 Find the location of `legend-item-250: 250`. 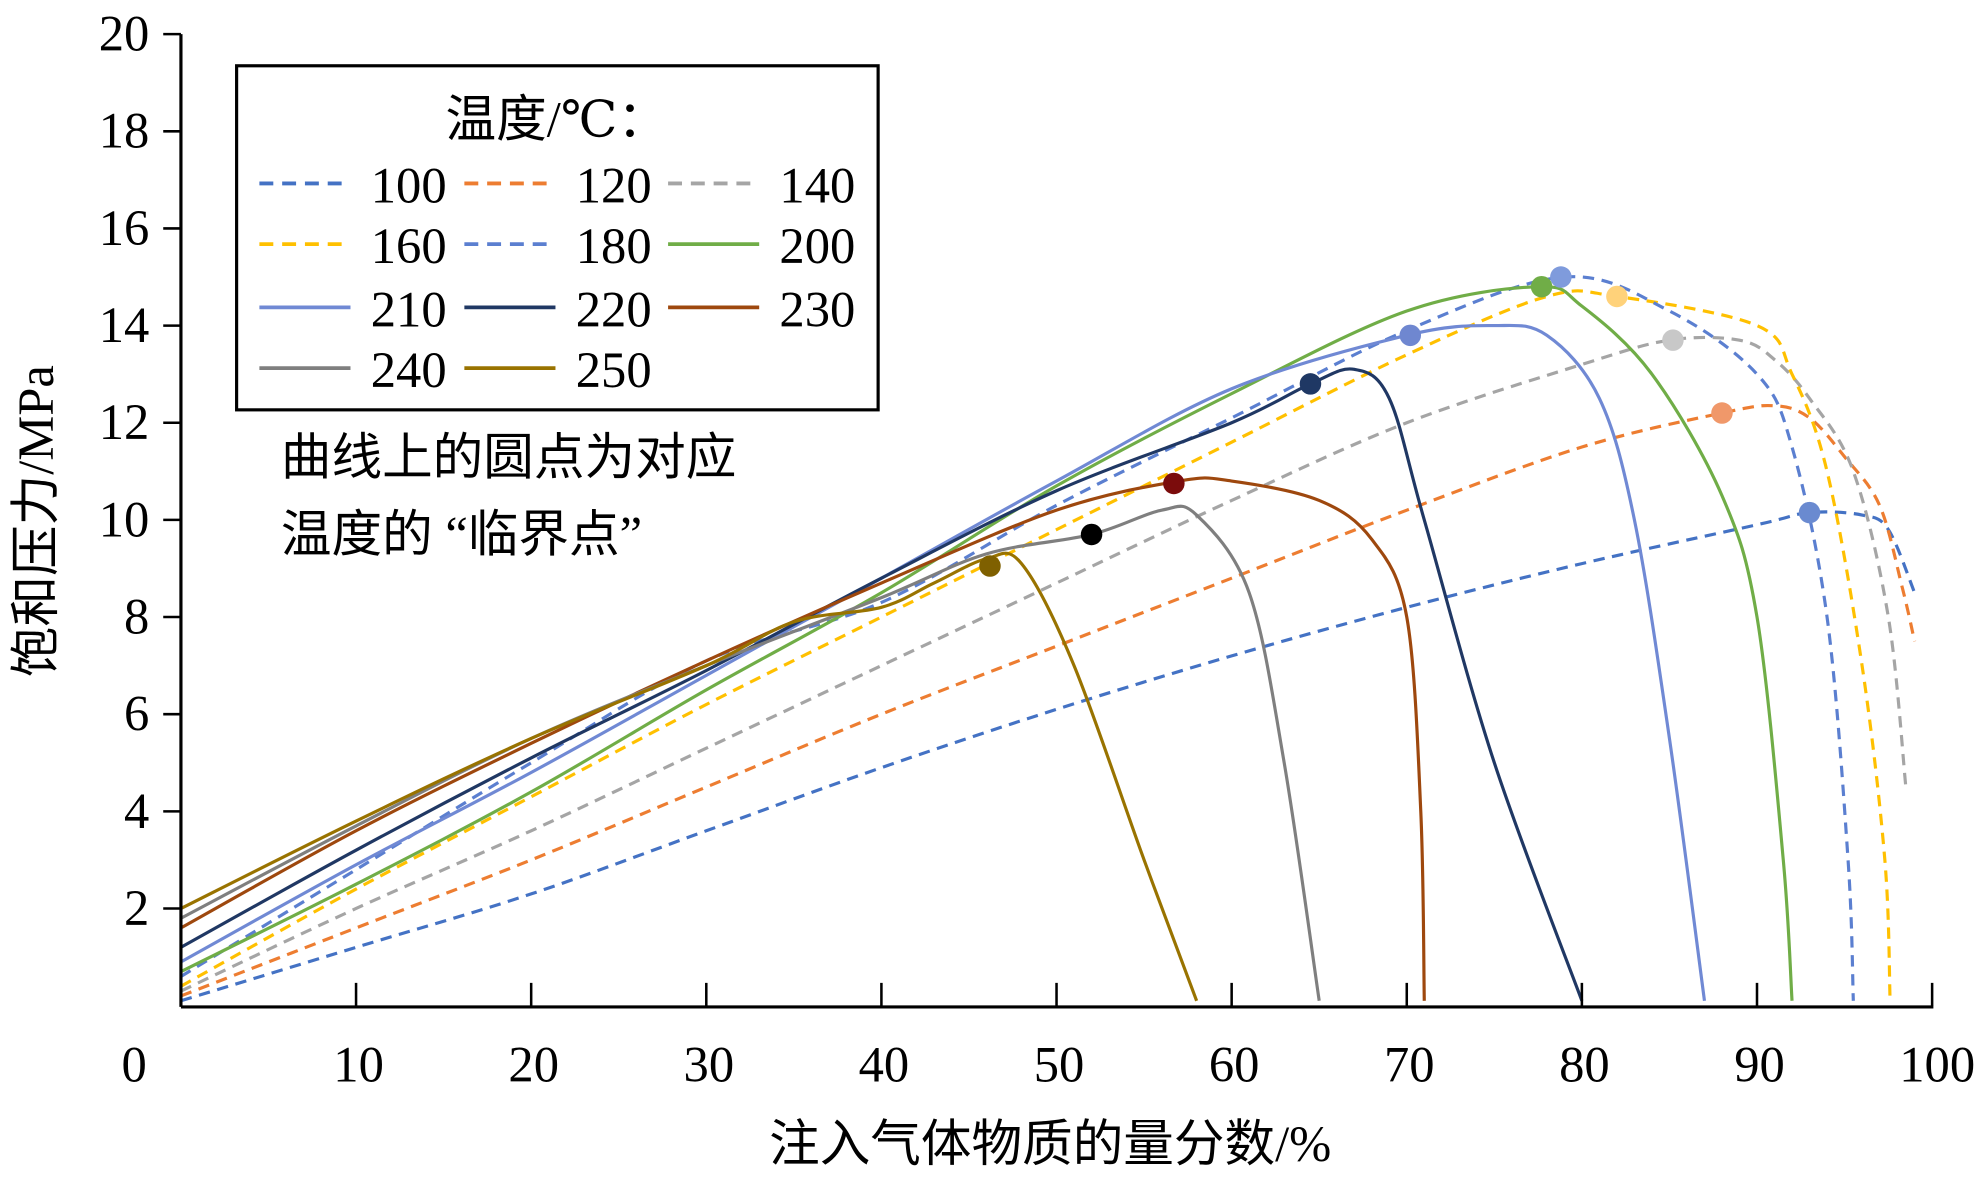

legend-item-250: 250 is located at coordinates (558, 370).